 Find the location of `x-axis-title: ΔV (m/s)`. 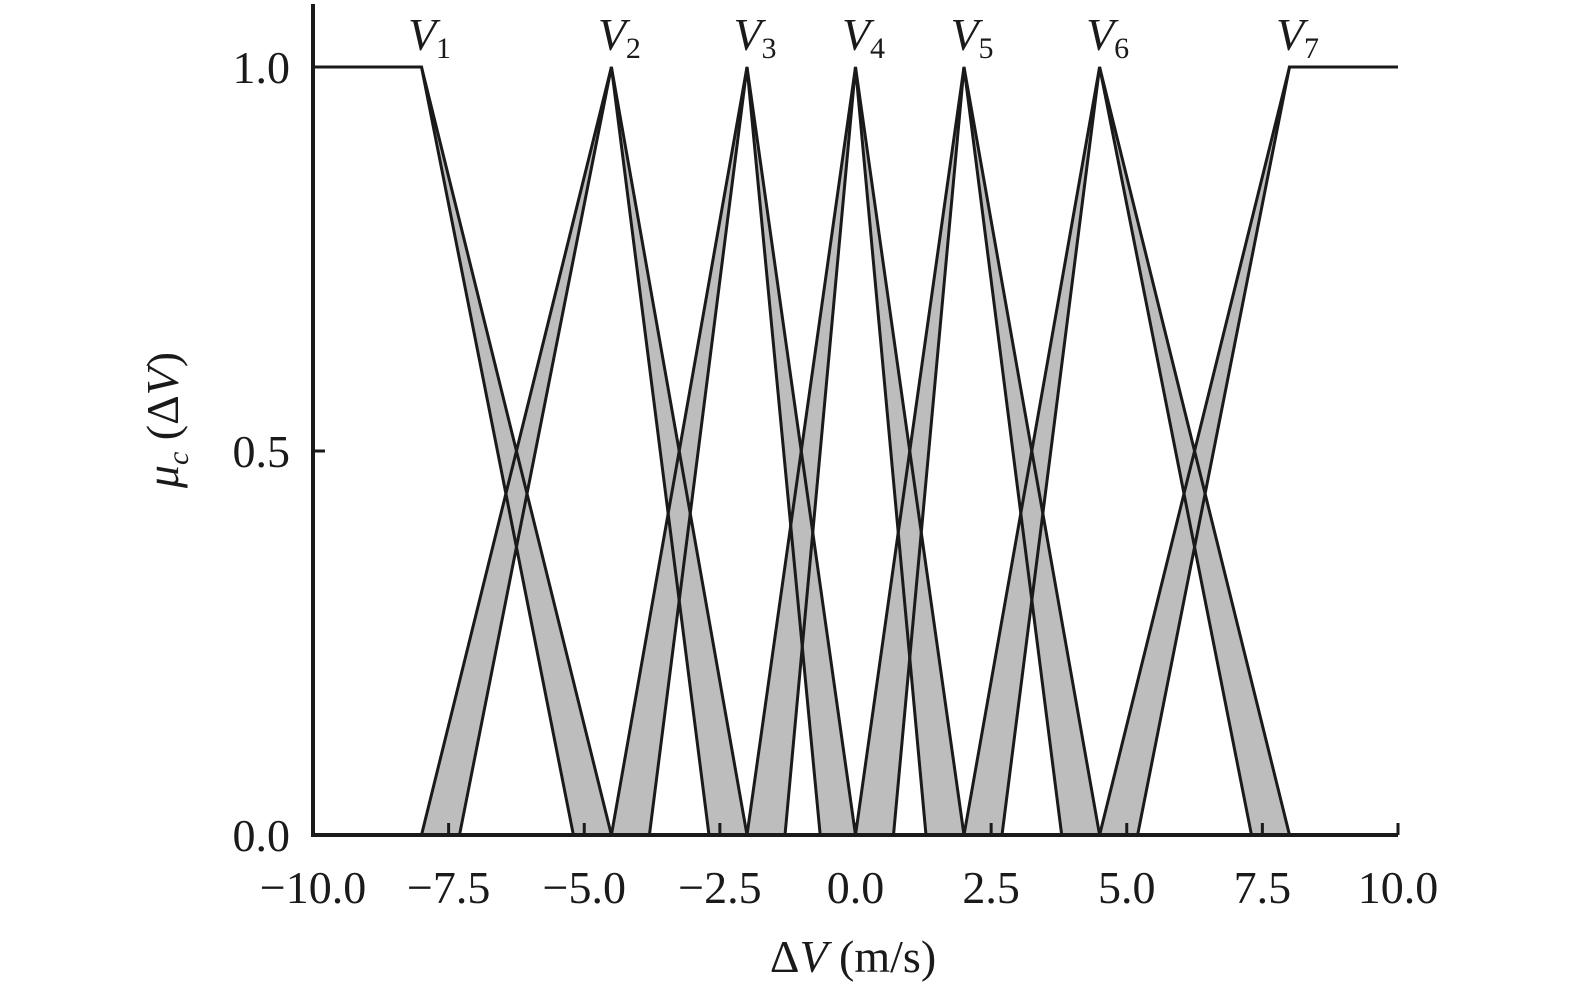

x-axis-title: ΔV (m/s) is located at coordinates (853, 956).